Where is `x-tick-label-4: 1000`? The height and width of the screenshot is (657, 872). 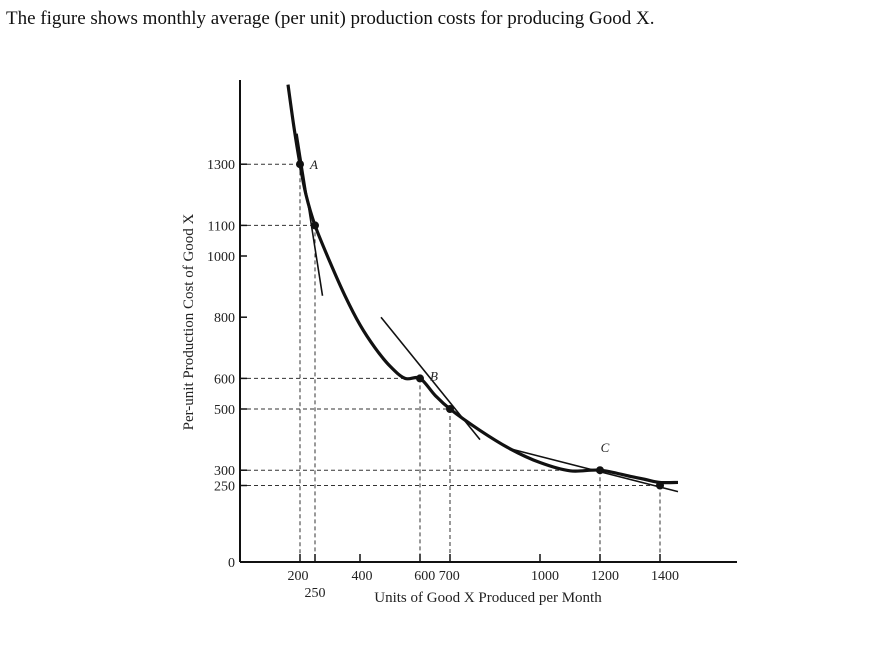 x-tick-label-4: 1000 is located at coordinates (545, 576).